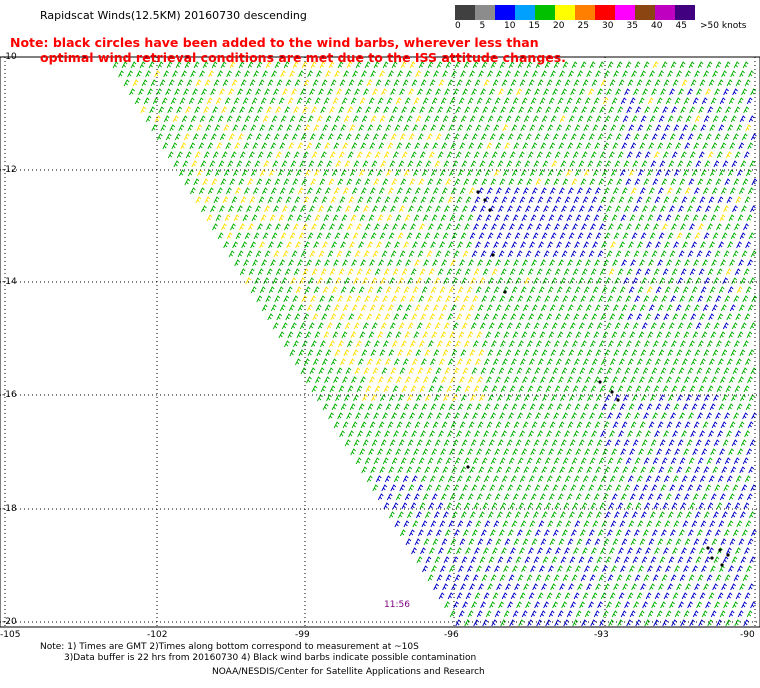 The width and height of the screenshot is (760, 688). I want to click on wind-speed-colorbar, so click(575, 12).